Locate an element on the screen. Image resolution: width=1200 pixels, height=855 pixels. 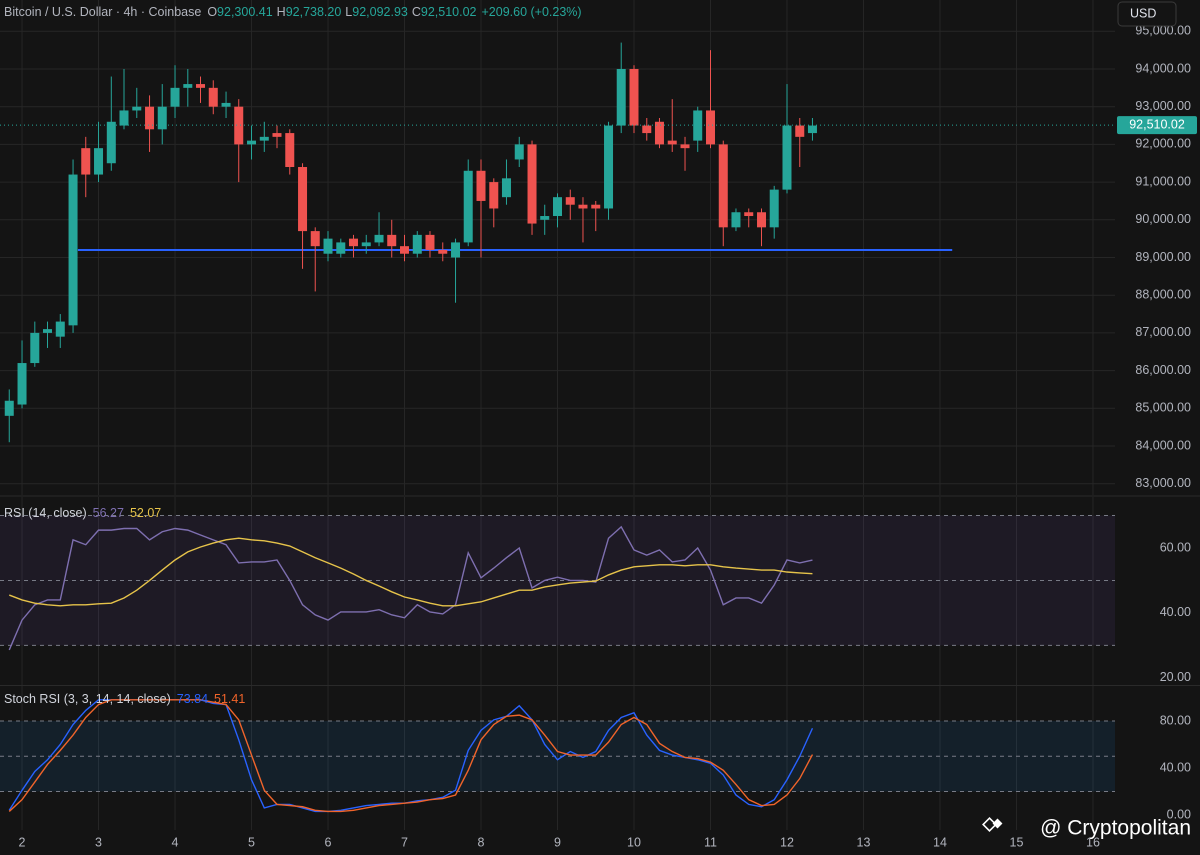
x-tick-label: 9 is located at coordinates (557, 842).